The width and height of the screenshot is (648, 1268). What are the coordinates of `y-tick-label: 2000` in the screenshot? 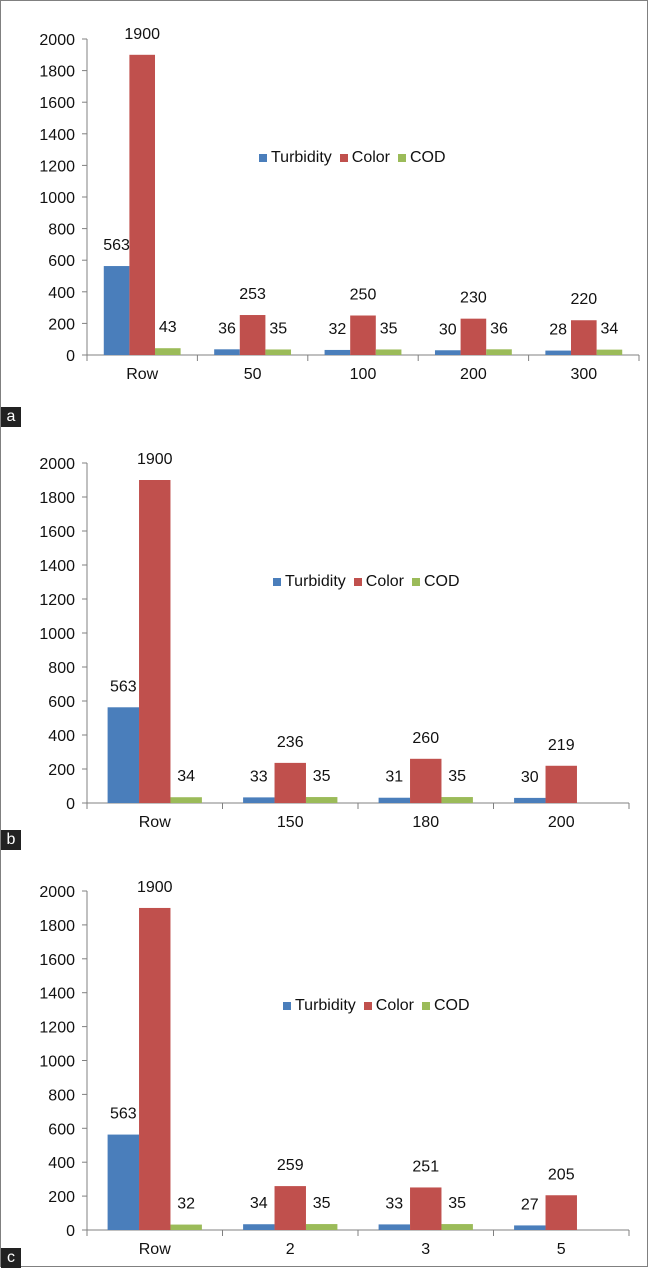 It's located at (57, 464).